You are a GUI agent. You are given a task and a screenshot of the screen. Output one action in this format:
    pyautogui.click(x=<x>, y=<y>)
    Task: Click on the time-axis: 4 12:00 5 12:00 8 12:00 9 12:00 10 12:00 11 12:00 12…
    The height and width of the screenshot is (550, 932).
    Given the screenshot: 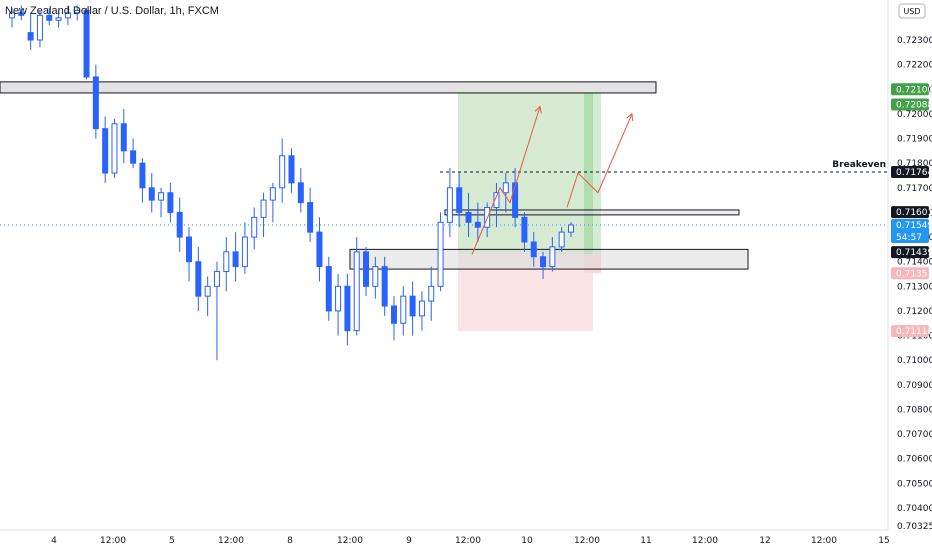 What is the action you would take?
    pyautogui.click(x=470, y=541)
    